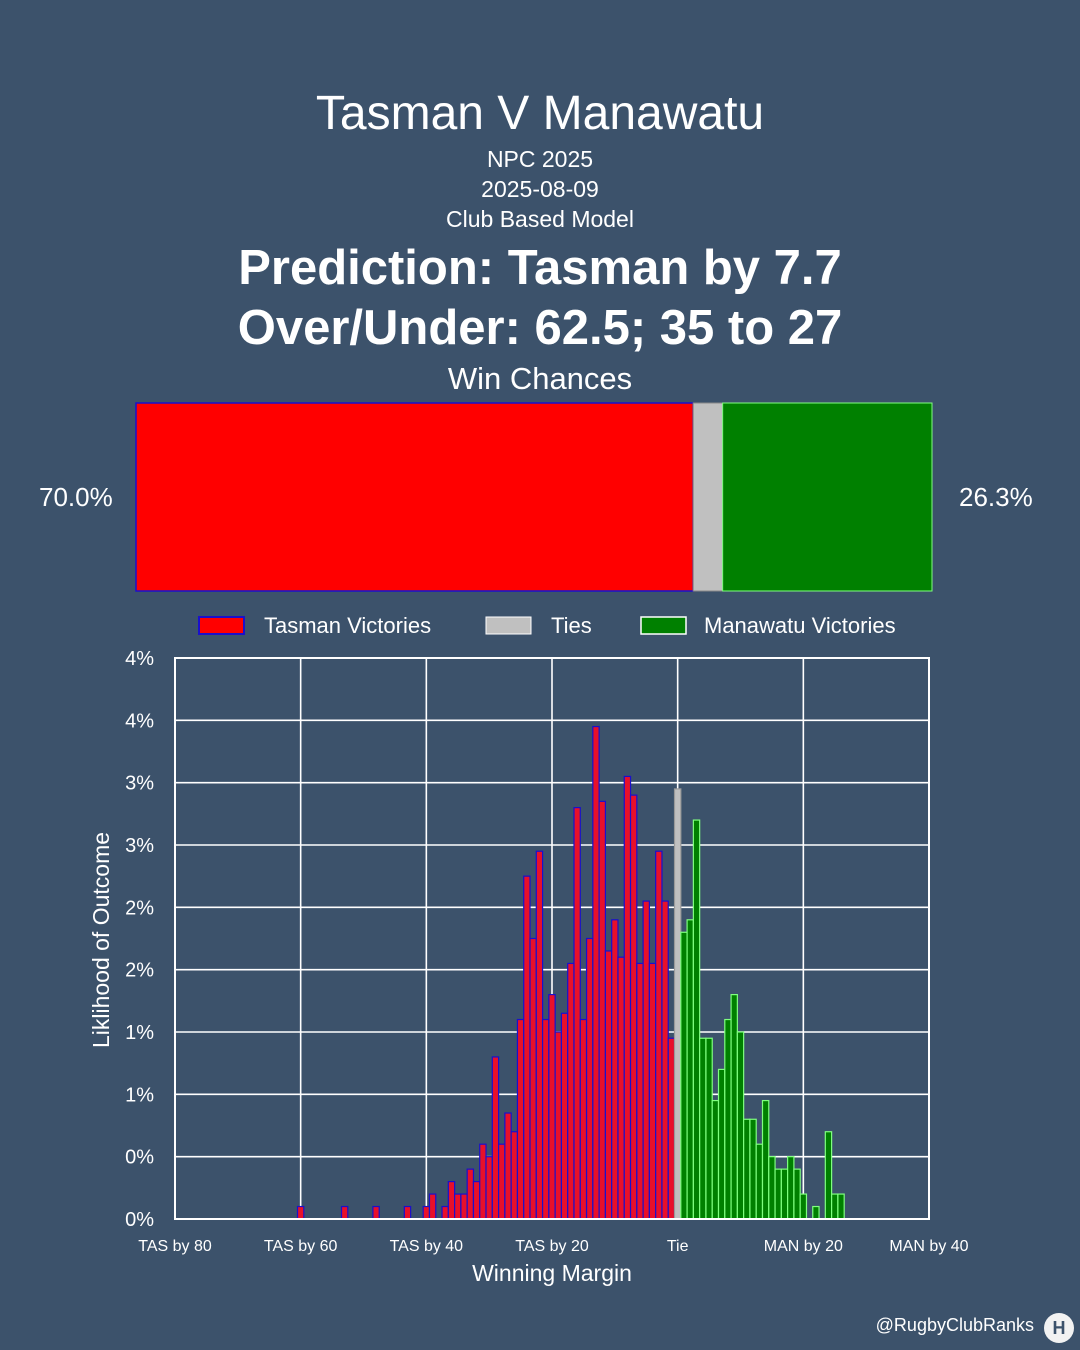  What do you see at coordinates (347, 625) in the screenshot?
I see `legend-label-tasman: Tasman Victories` at bounding box center [347, 625].